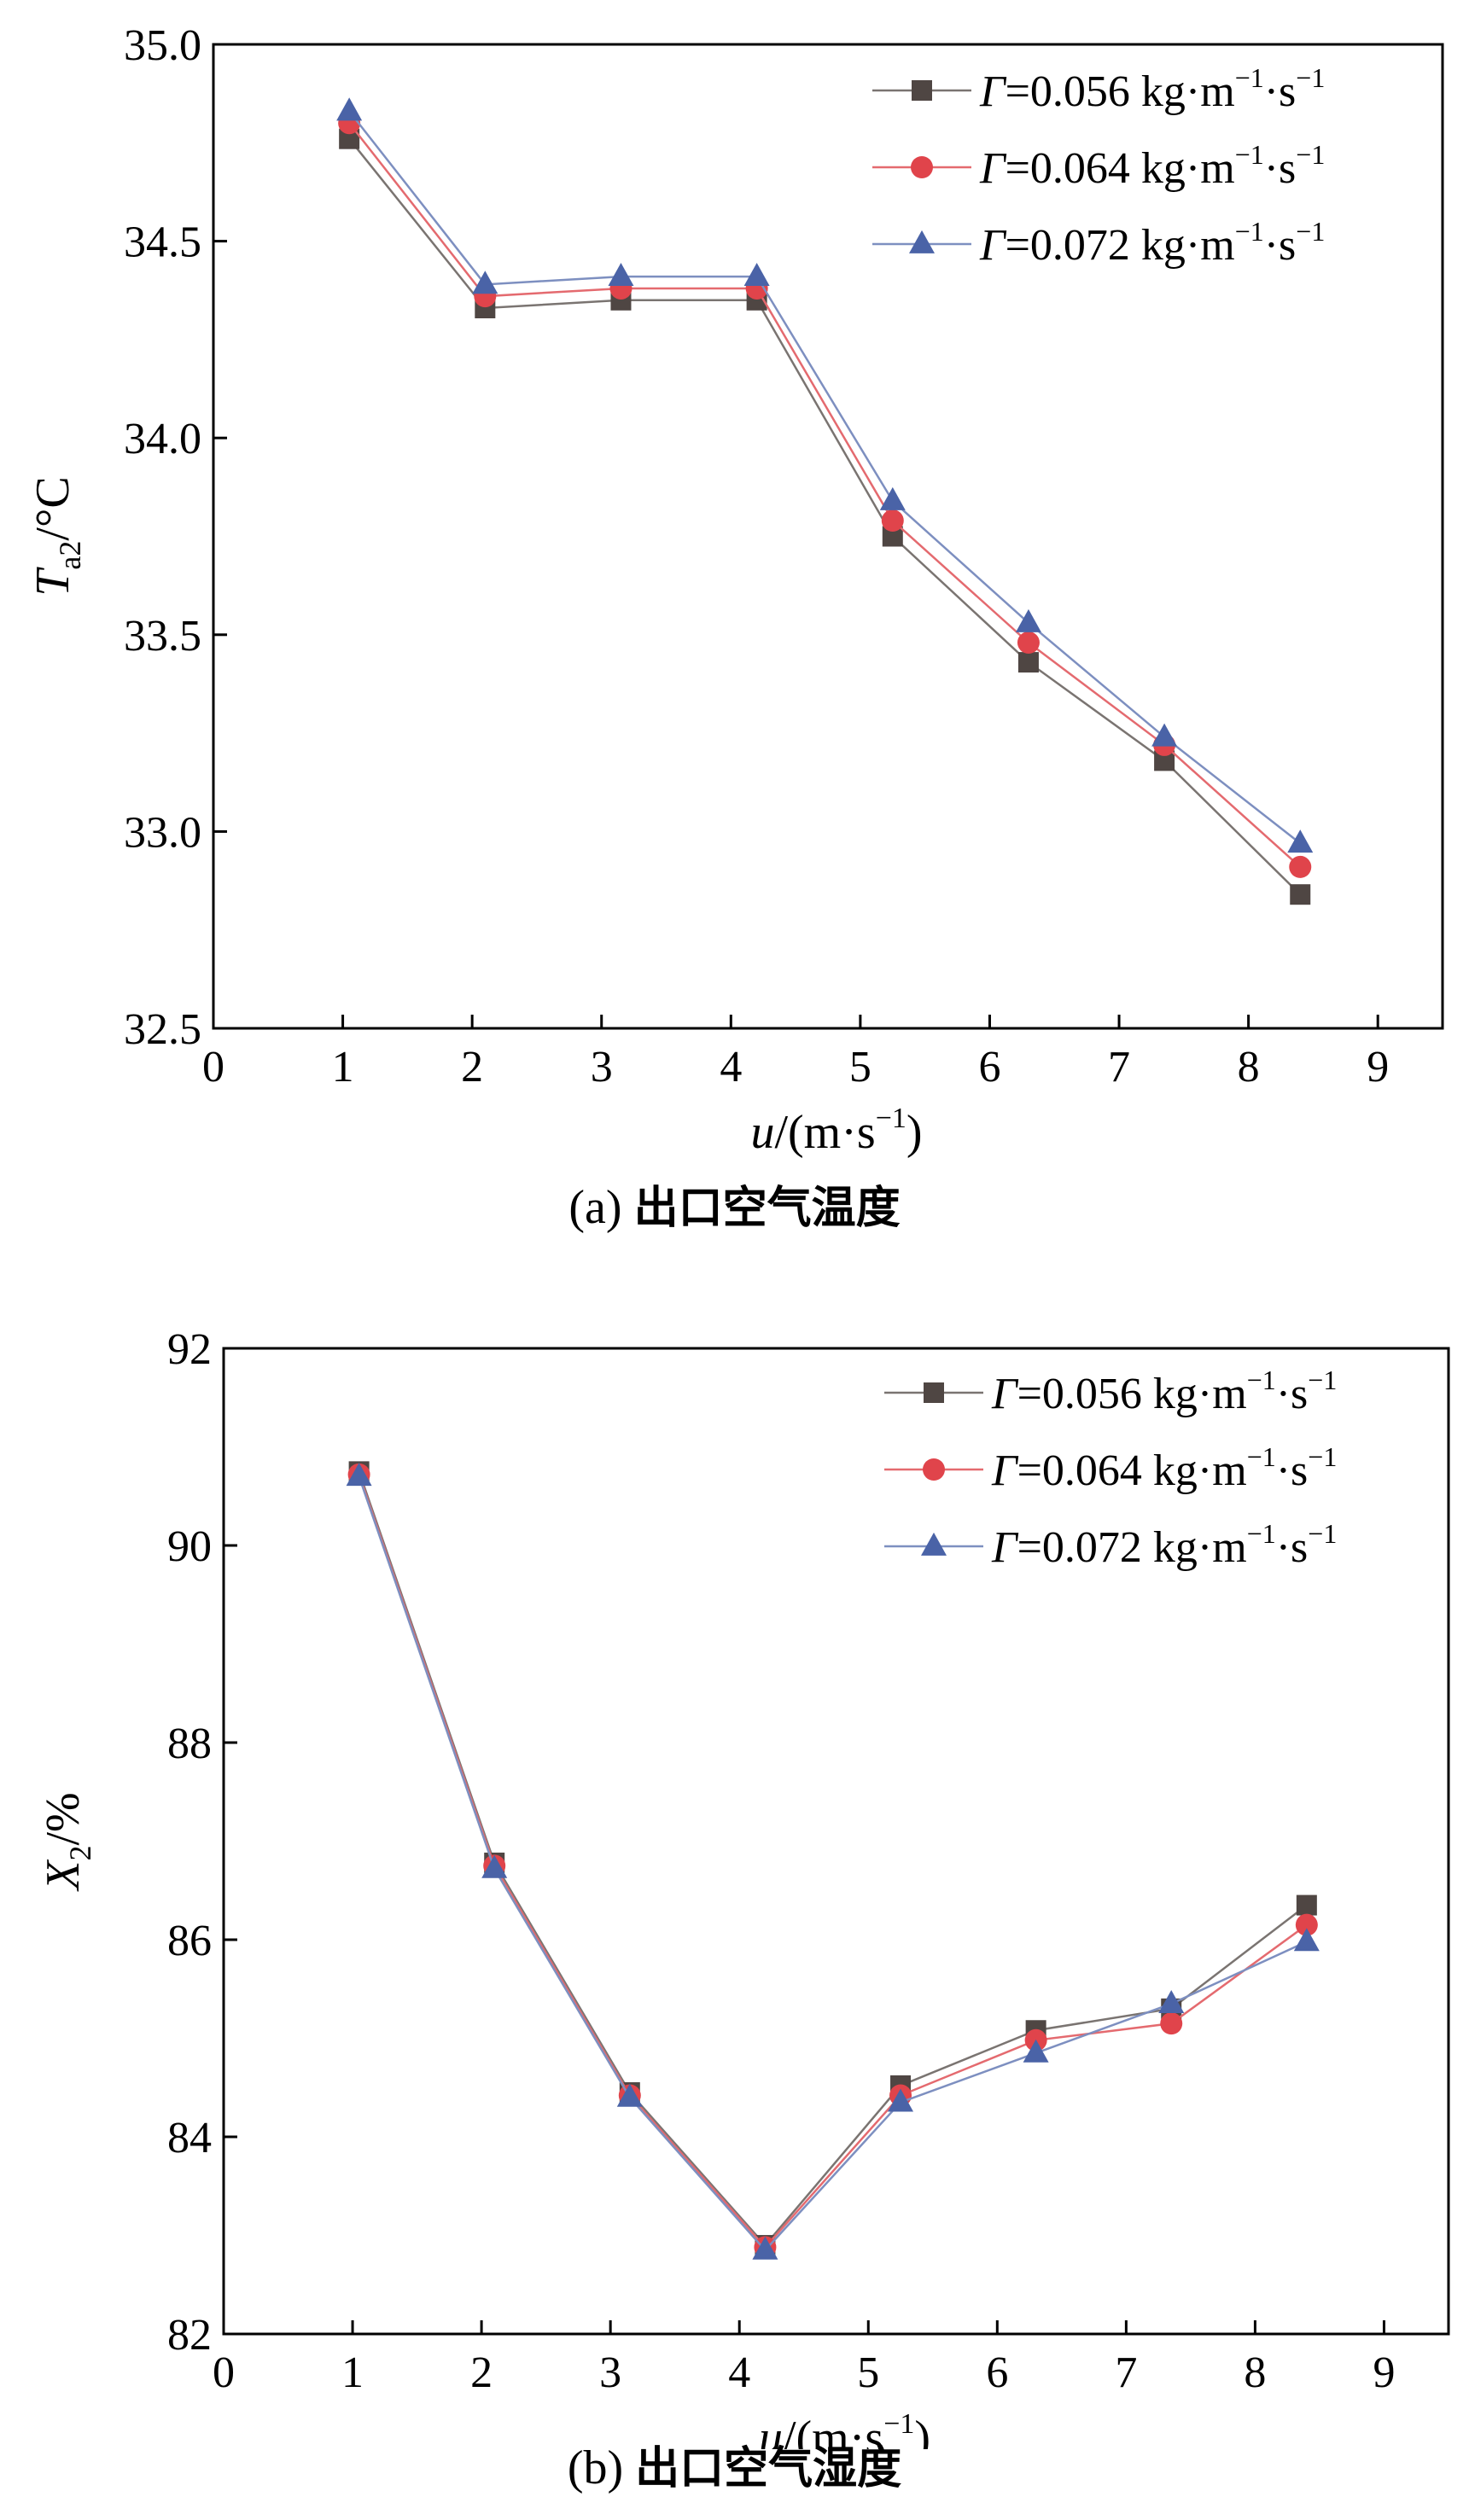 The height and width of the screenshot is (2520, 1469). Describe the element at coordinates (891, 1118) in the screenshot. I see `xlabel-sup: −1` at that location.